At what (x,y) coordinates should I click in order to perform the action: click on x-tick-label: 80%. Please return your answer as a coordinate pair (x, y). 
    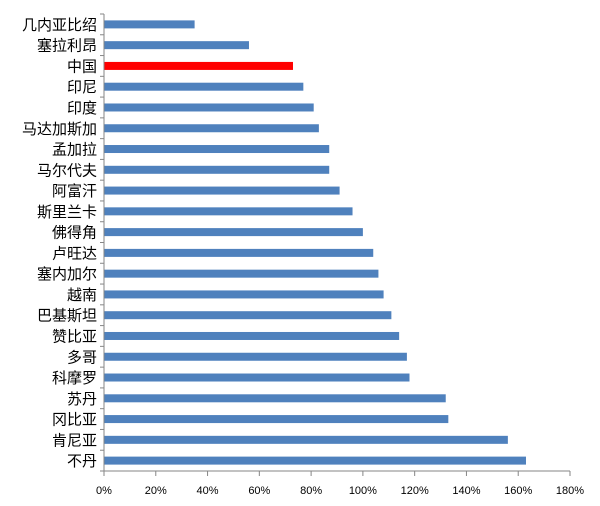
    Looking at the image, I should click on (311, 491).